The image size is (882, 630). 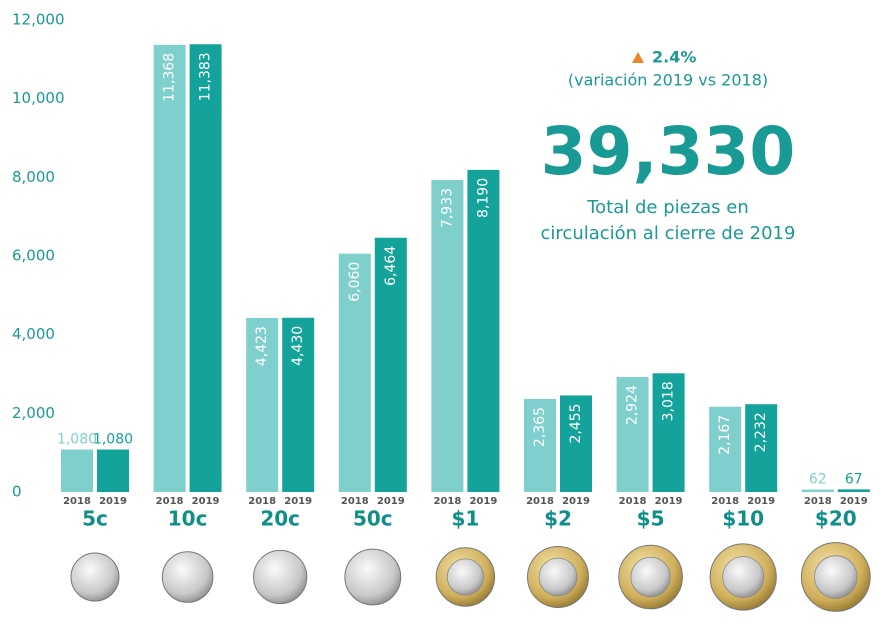 What do you see at coordinates (674, 57) in the screenshot?
I see `change-value: 2.4%` at bounding box center [674, 57].